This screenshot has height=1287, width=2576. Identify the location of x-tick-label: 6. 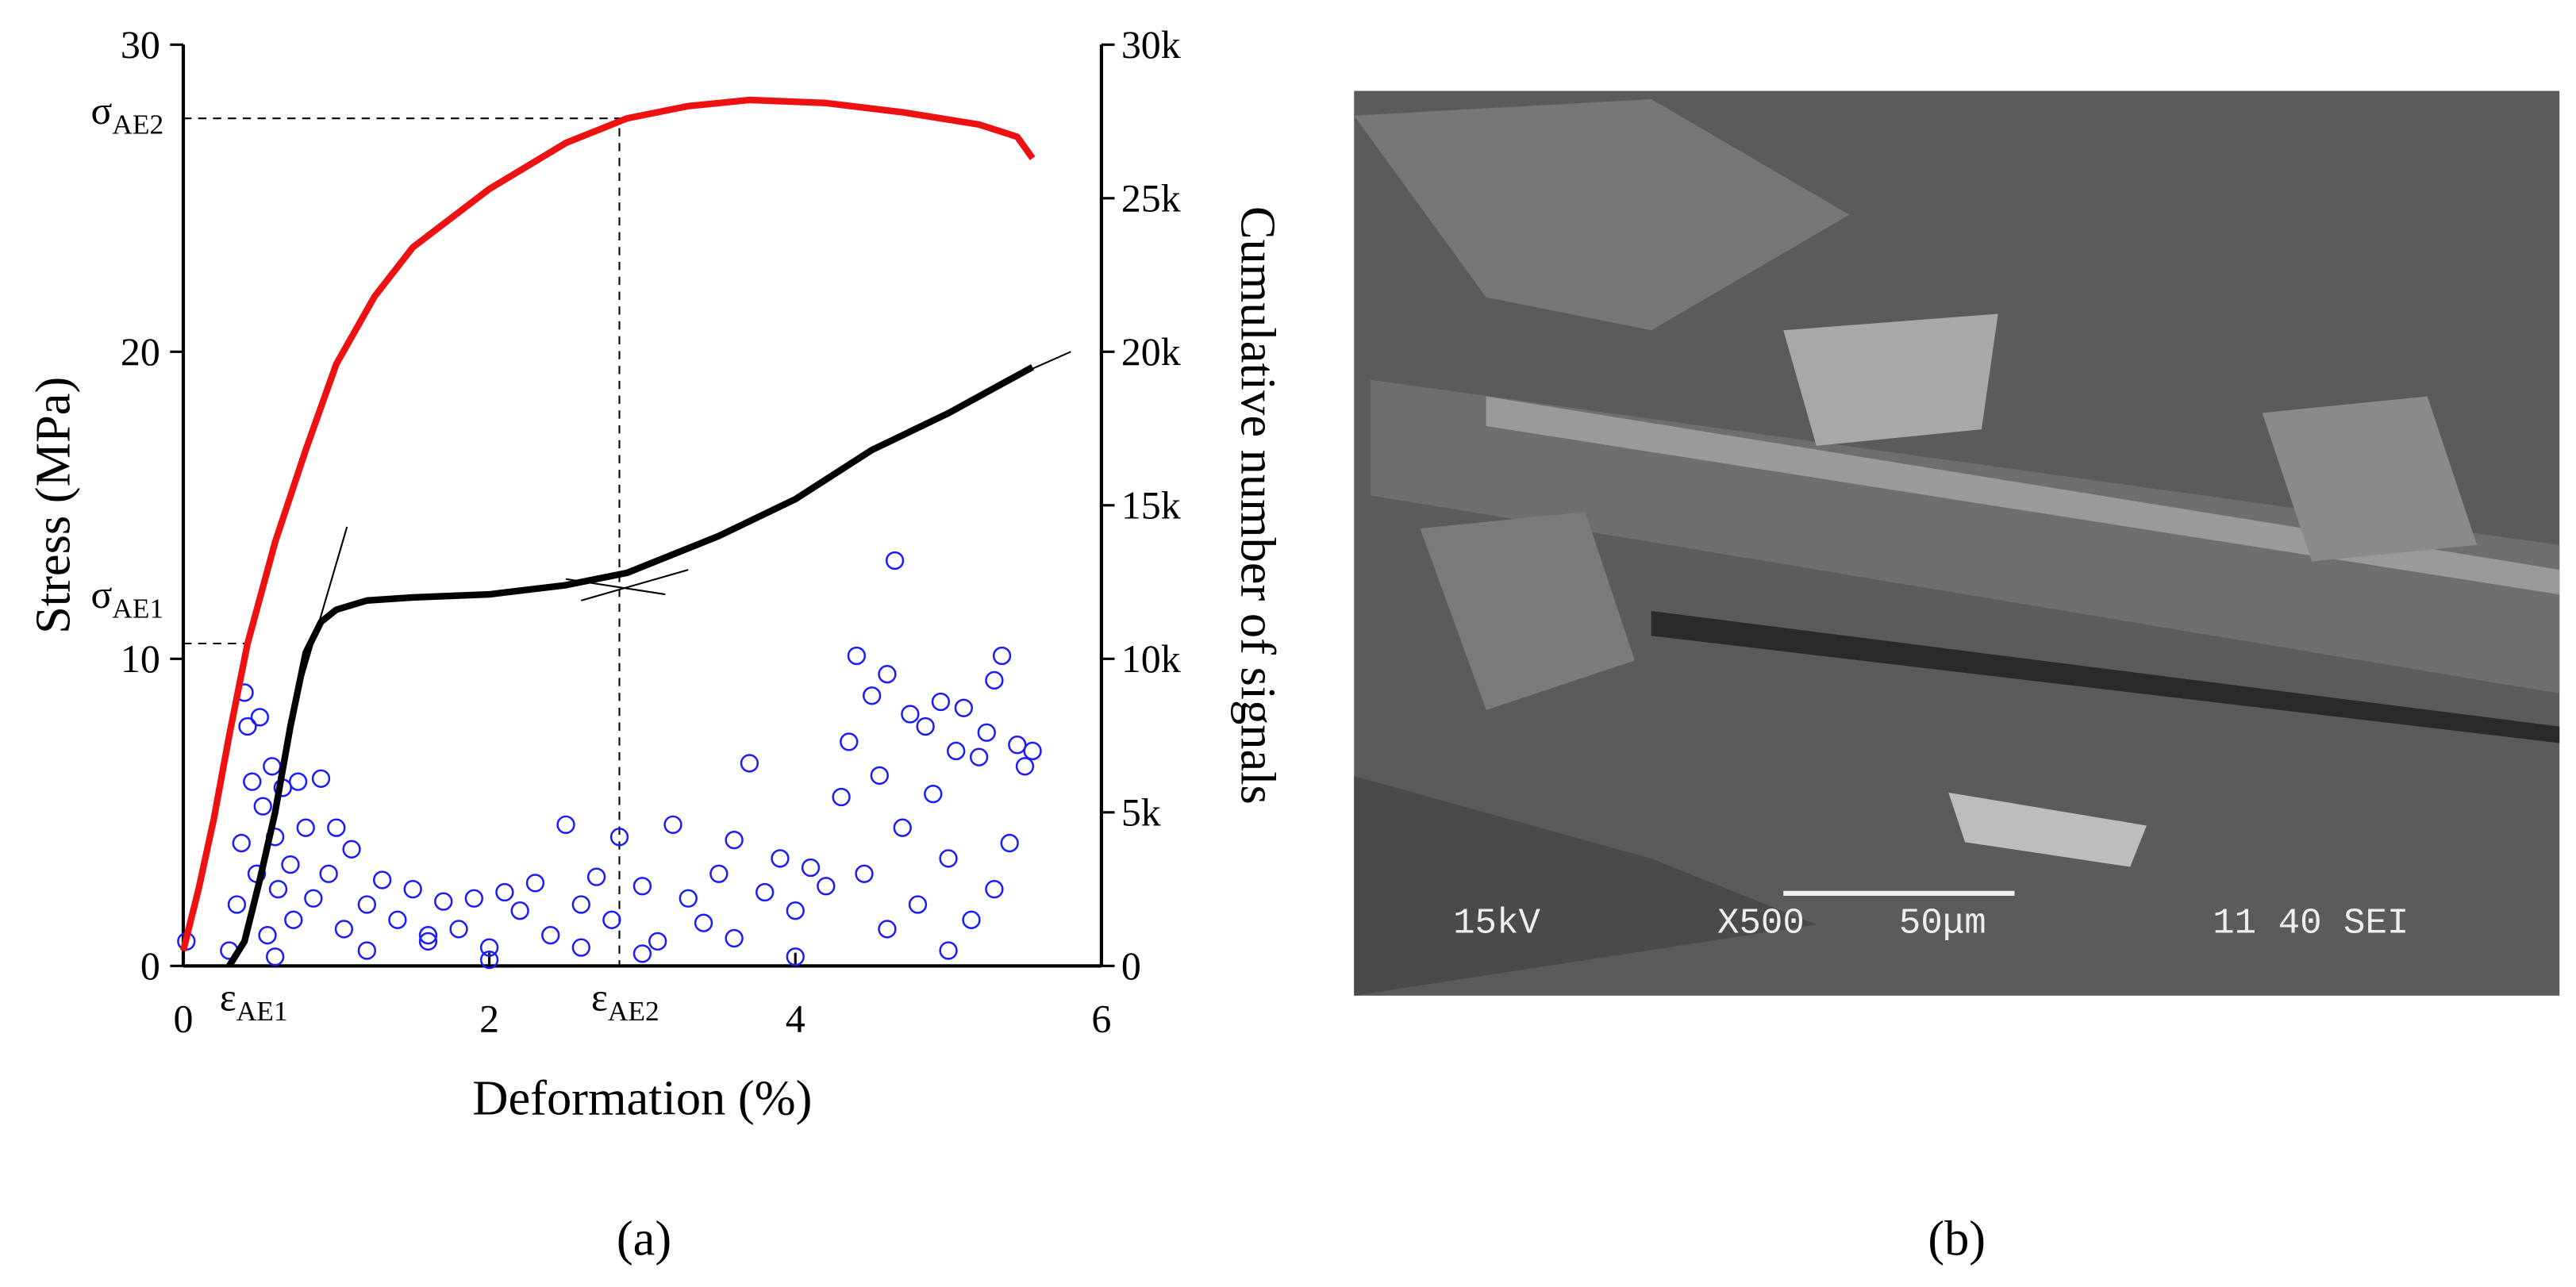
(1101, 1019).